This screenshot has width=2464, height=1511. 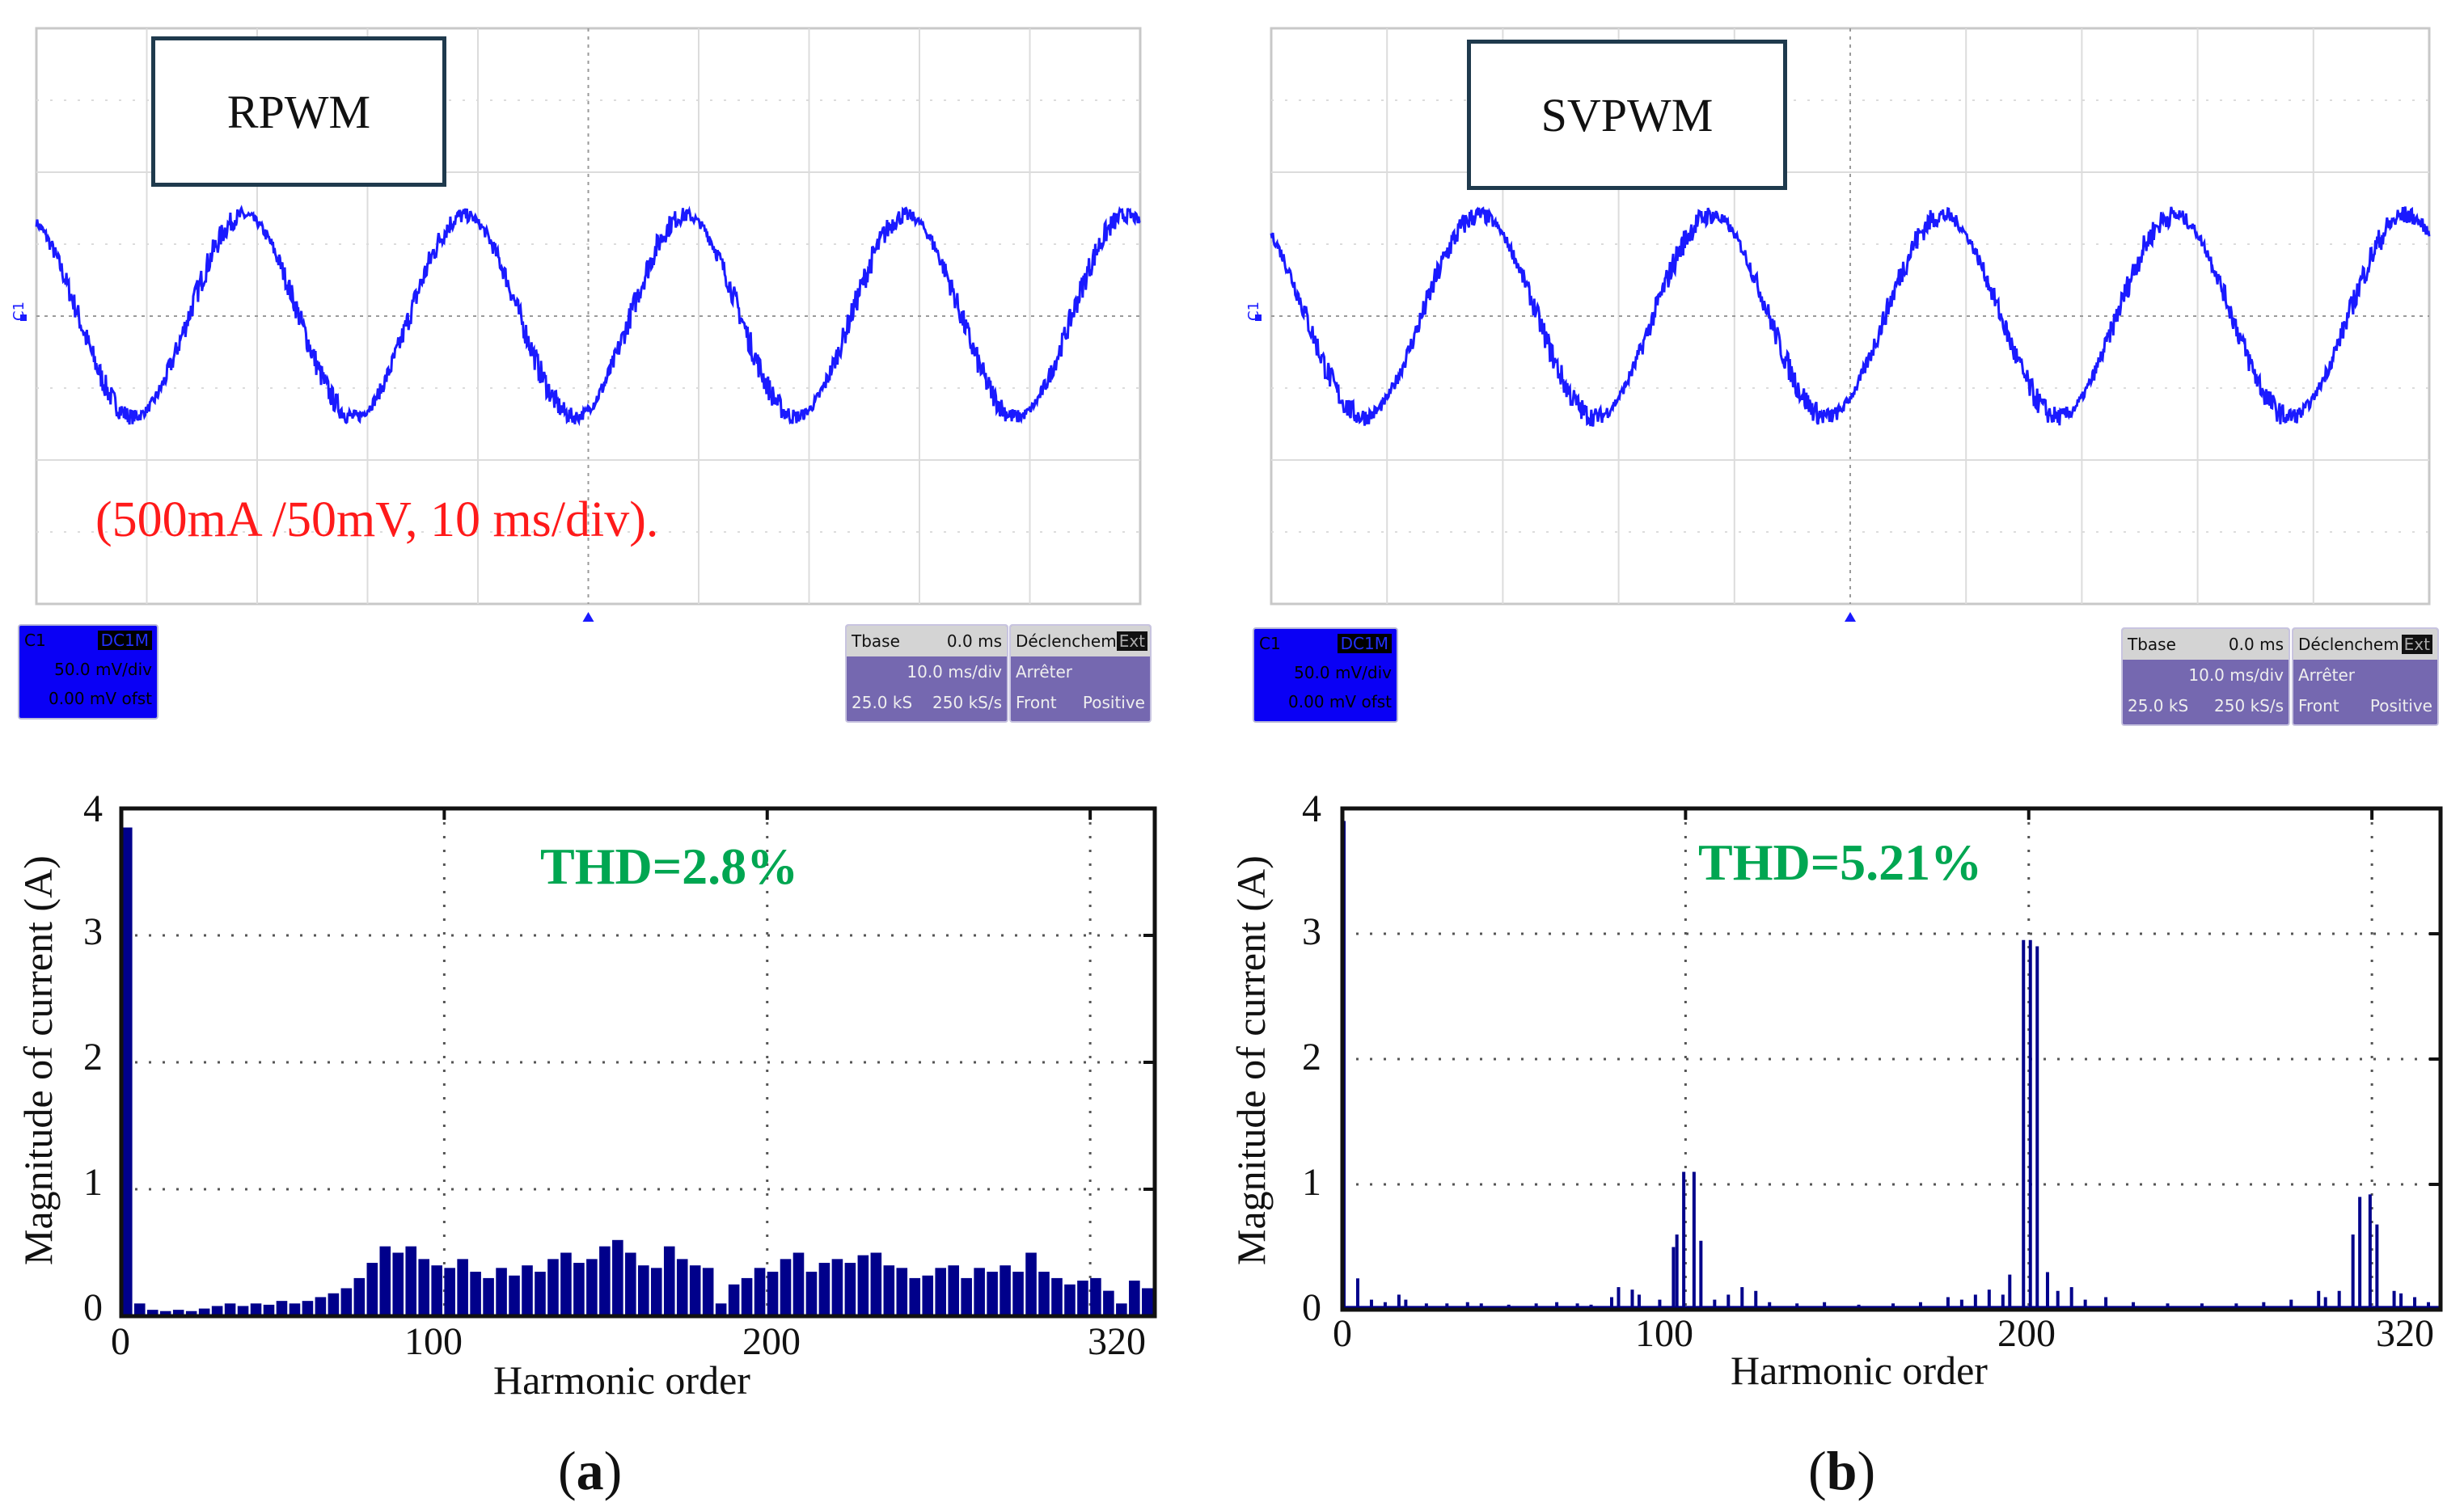 What do you see at coordinates (1891, 1059) in the screenshot?
I see `plot-area` at bounding box center [1891, 1059].